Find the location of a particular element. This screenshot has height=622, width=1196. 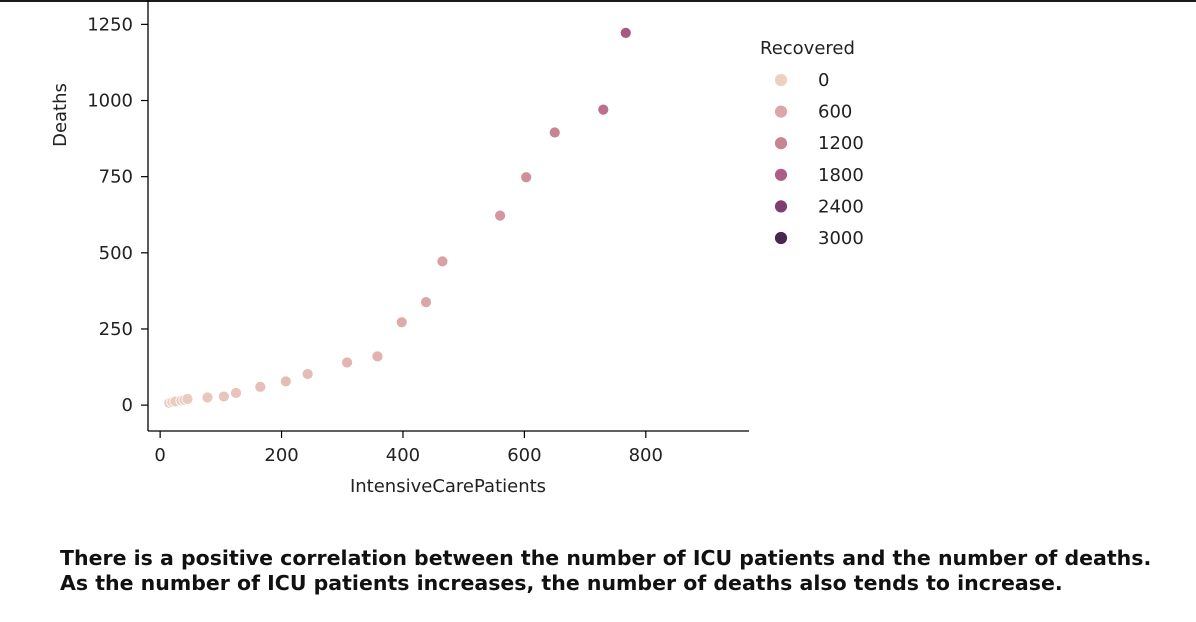

y-tick-label: 1000 is located at coordinates (110, 101).